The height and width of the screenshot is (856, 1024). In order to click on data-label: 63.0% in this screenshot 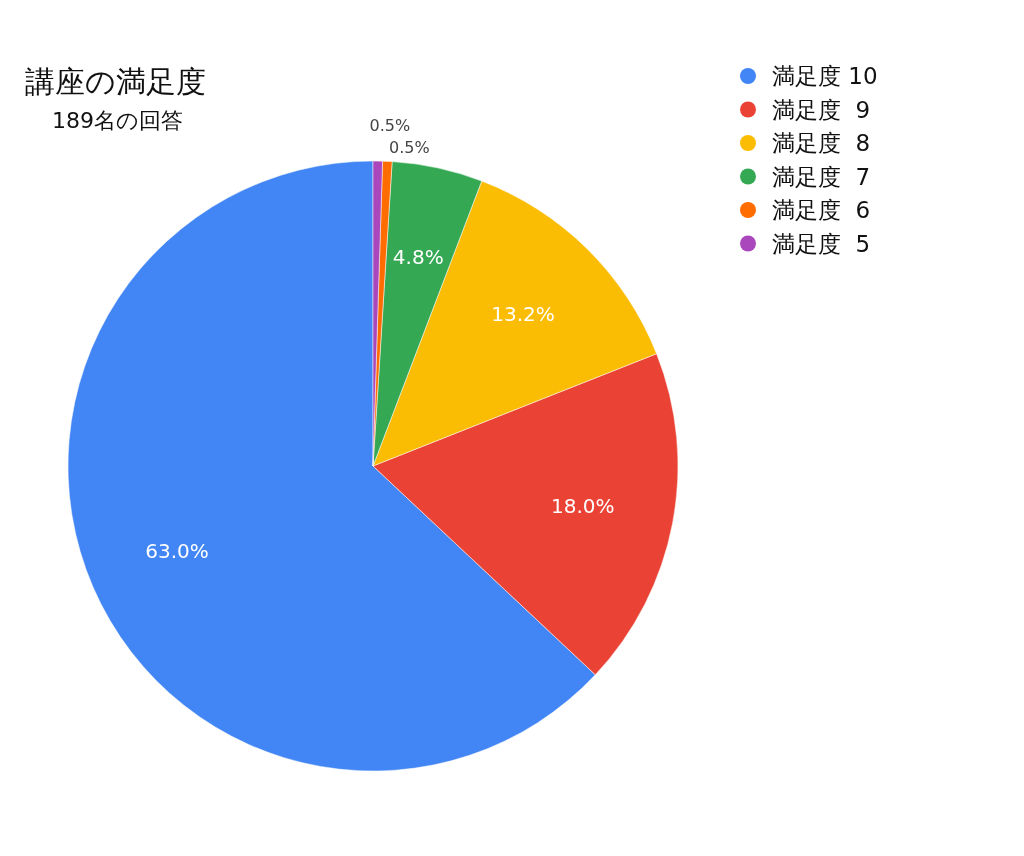, I will do `click(177, 550)`.